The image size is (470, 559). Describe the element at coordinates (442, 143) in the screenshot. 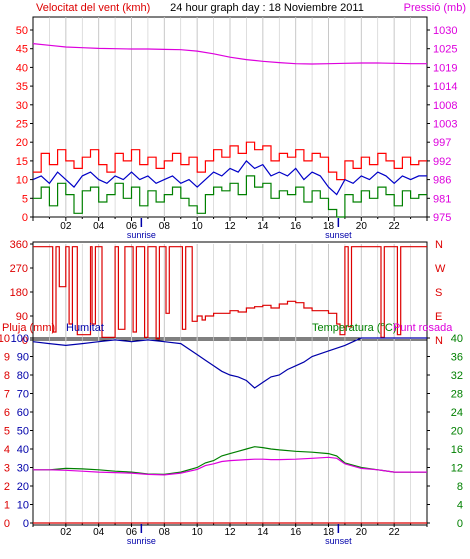

I see `pressure-tick-label: 997` at that location.